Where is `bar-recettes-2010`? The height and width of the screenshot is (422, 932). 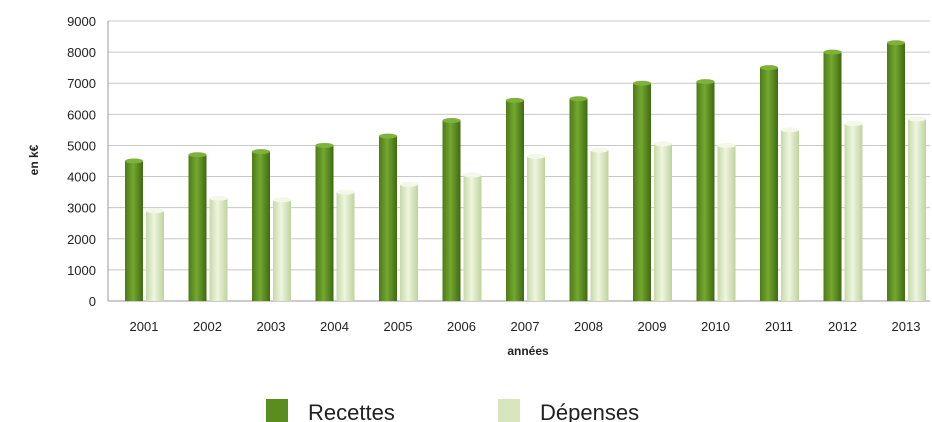 bar-recettes-2010 is located at coordinates (705, 191).